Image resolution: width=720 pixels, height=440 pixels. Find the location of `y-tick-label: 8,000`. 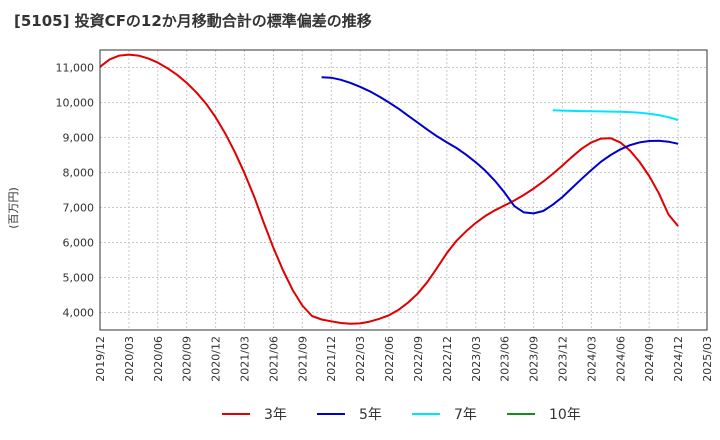

y-tick-label: 8,000 is located at coordinates (79, 173).